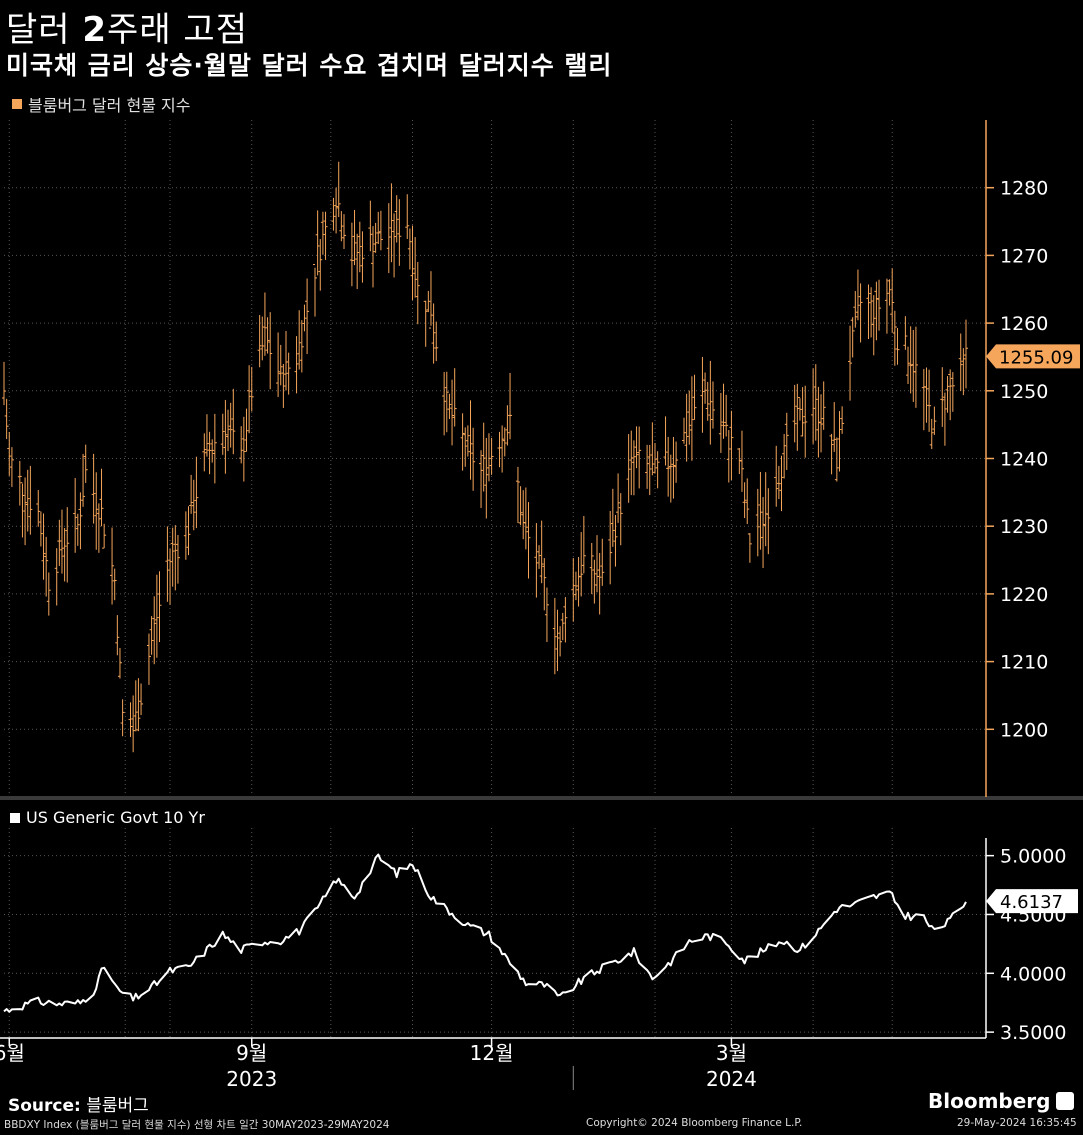 This screenshot has width=1083, height=1135. I want to click on yield-legend-label: US Generic Govt 10 Yr, so click(115, 817).